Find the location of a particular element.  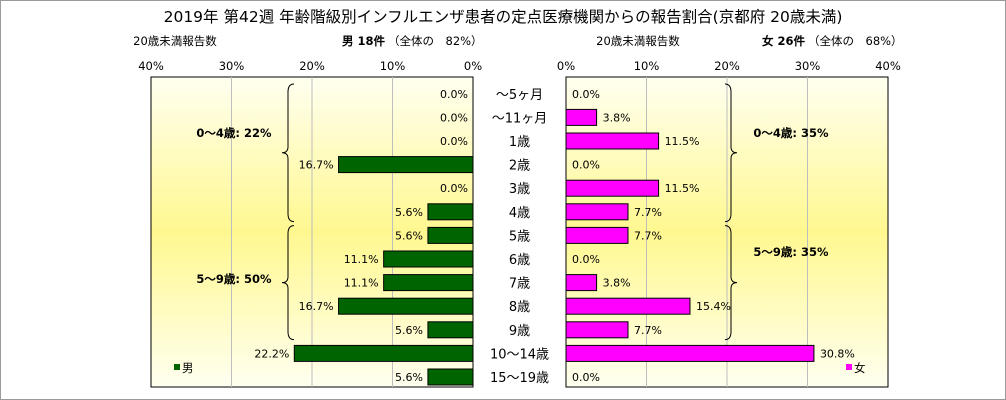

legend-male-swatch is located at coordinates (177, 367).